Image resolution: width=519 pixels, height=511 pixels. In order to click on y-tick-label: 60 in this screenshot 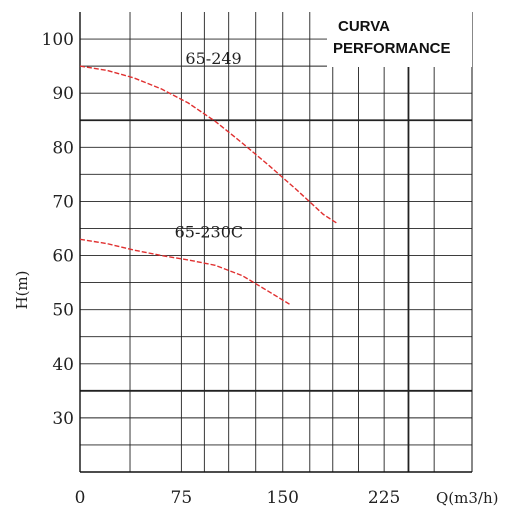, I will do `click(63, 257)`.